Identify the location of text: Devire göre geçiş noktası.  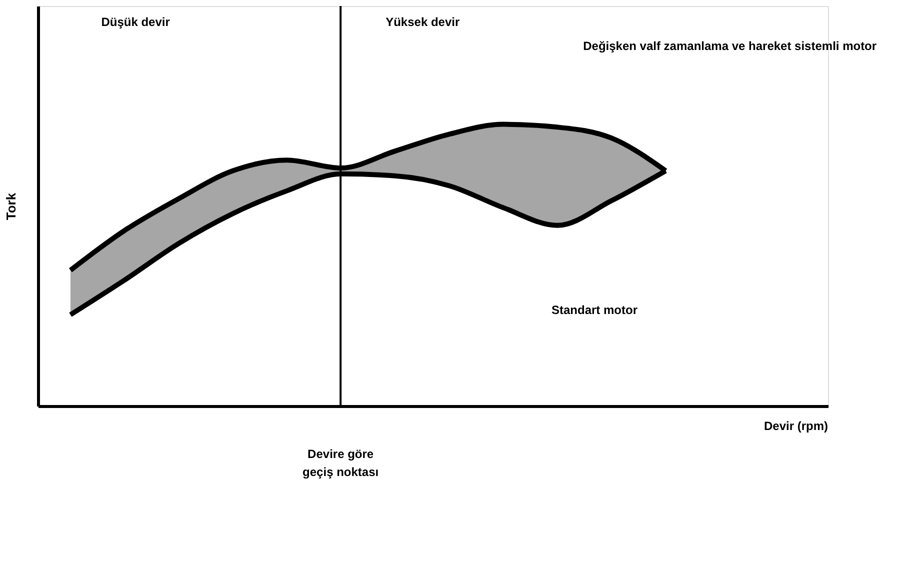
(340, 463).